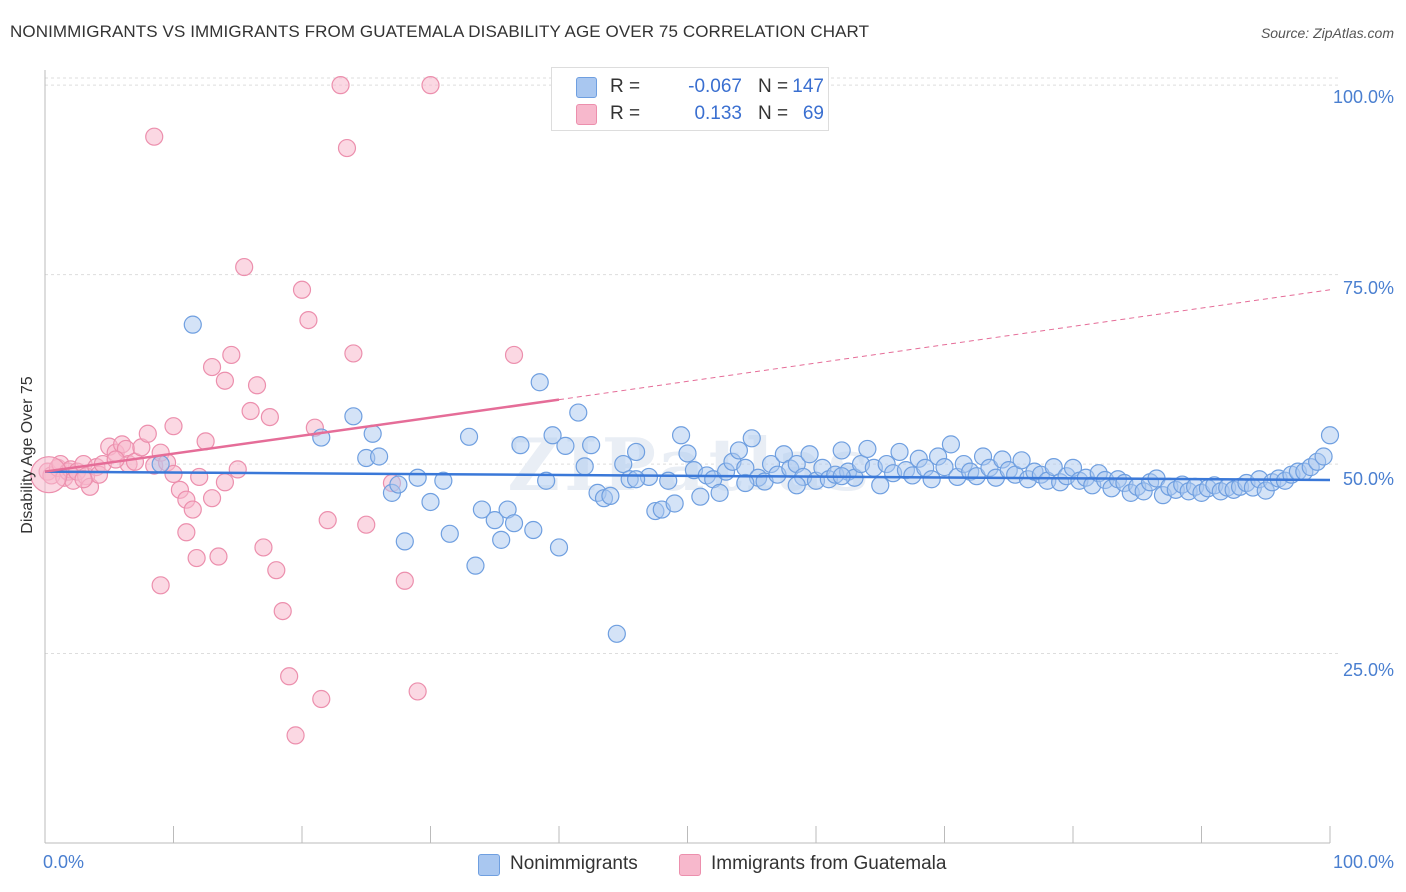  Describe the element at coordinates (1368, 479) in the screenshot. I see `y-tick-label: 50.0%` at that location.